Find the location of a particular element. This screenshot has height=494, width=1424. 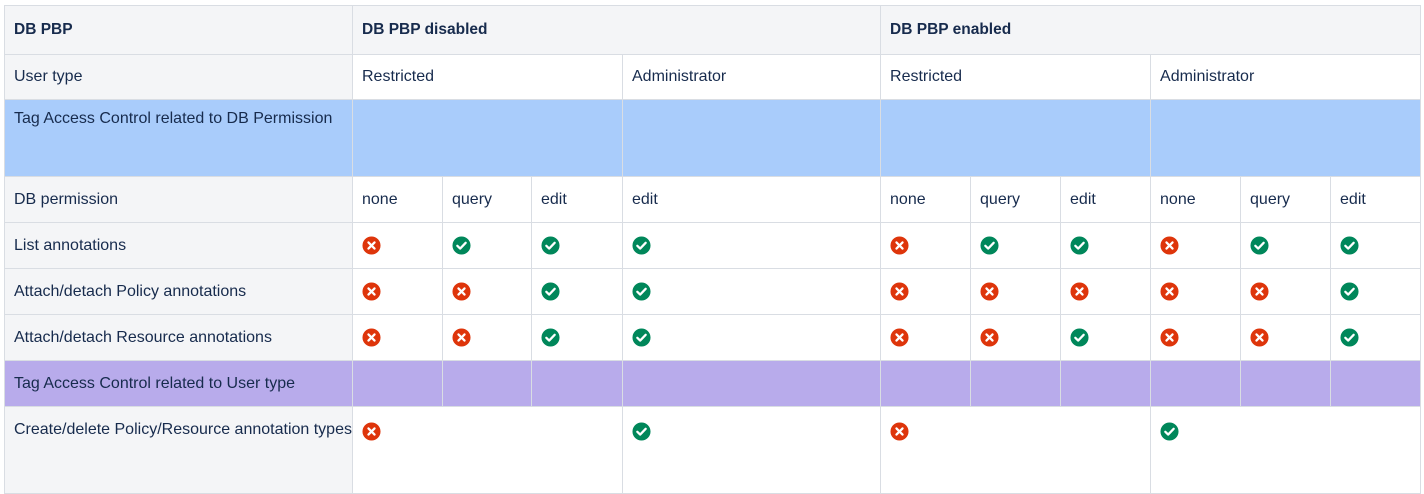

table-row: Attach/detach Resource annotations is located at coordinates (713, 337).